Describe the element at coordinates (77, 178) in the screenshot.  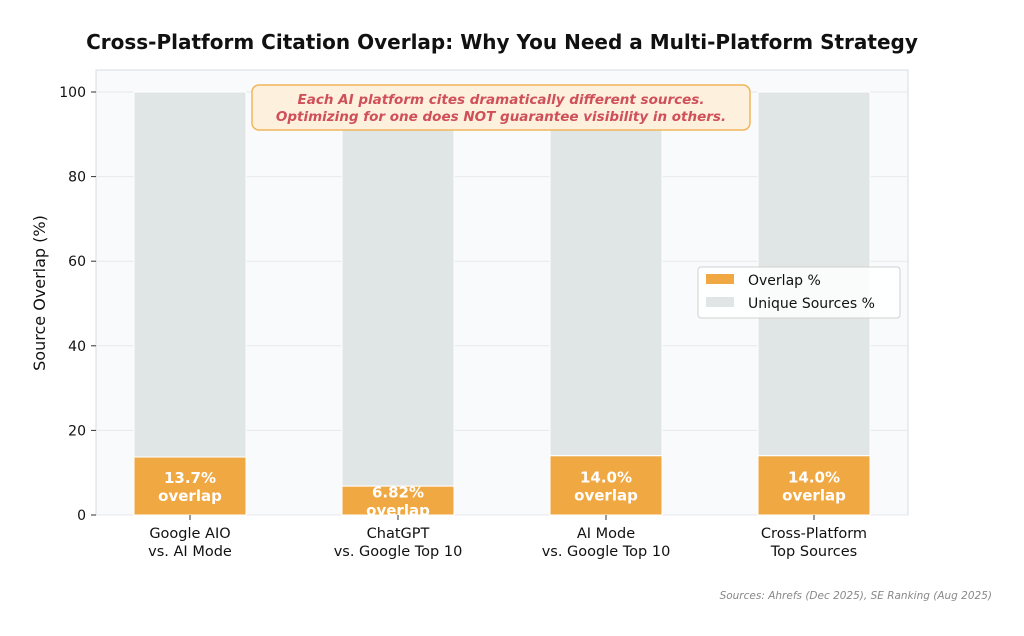
I see `y-tick-label: 80` at that location.